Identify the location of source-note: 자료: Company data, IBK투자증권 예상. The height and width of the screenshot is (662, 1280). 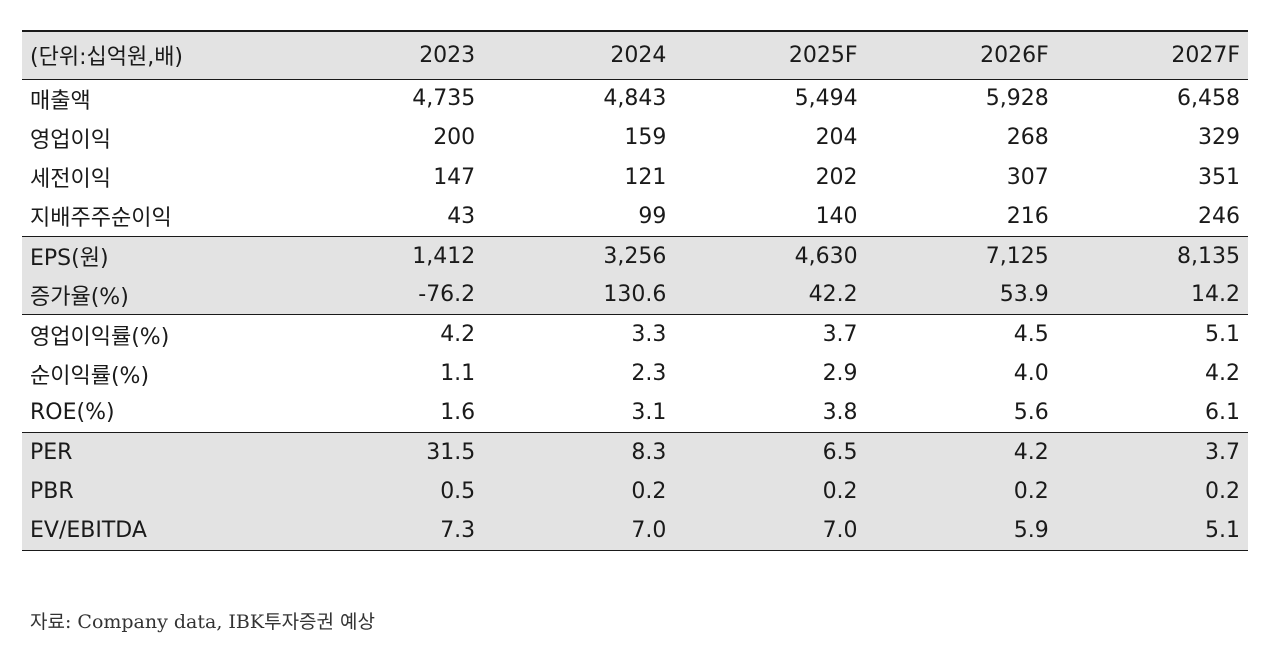
(203, 622).